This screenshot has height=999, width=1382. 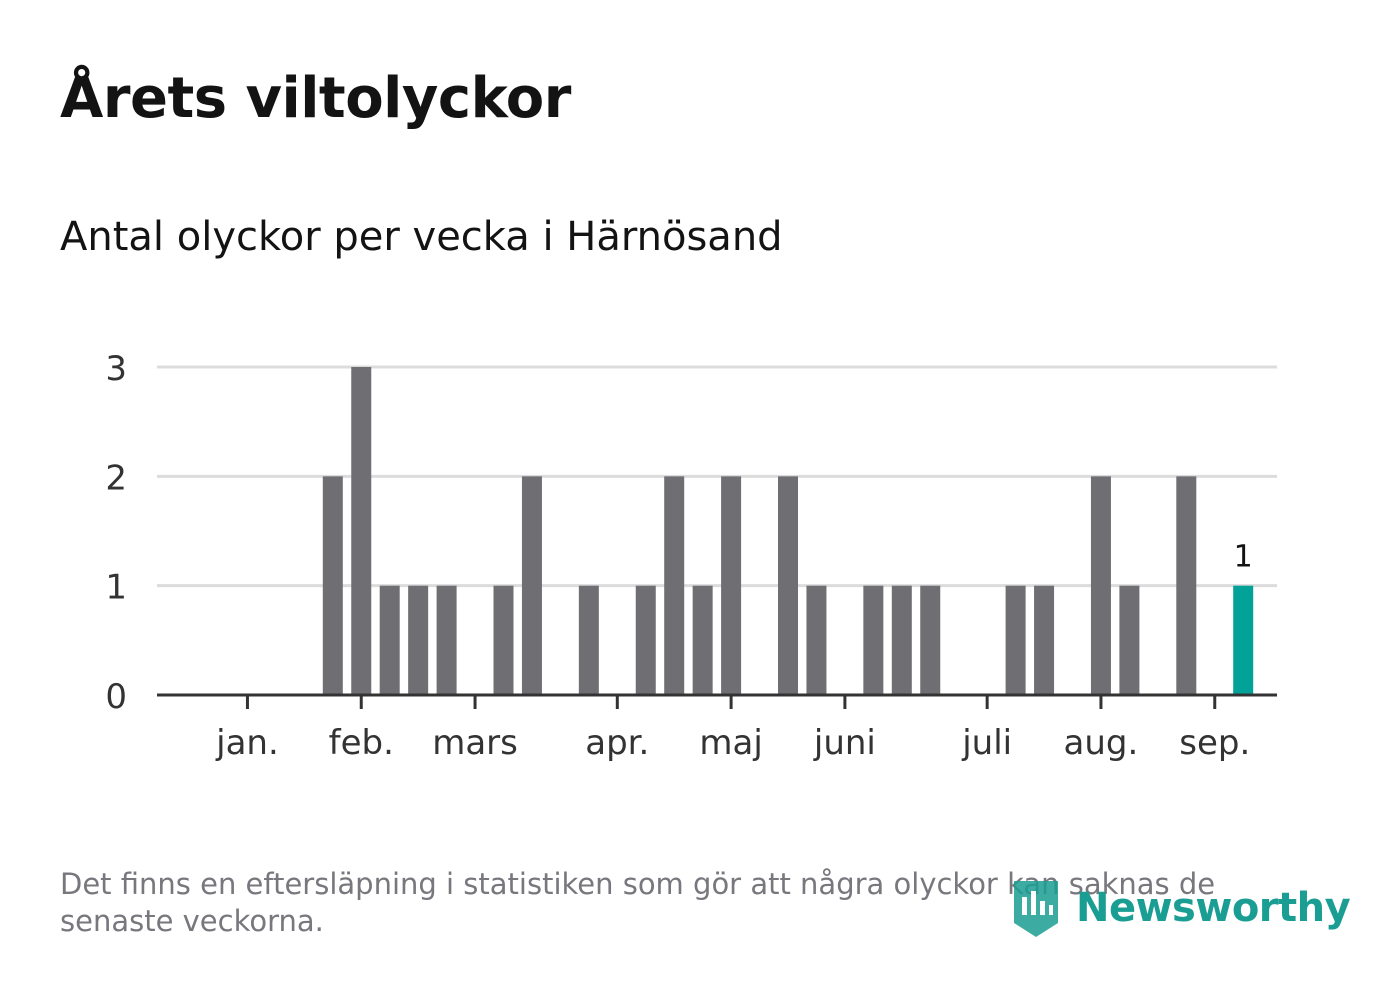 I want to click on x-tick-label: jan., so click(x=247, y=743).